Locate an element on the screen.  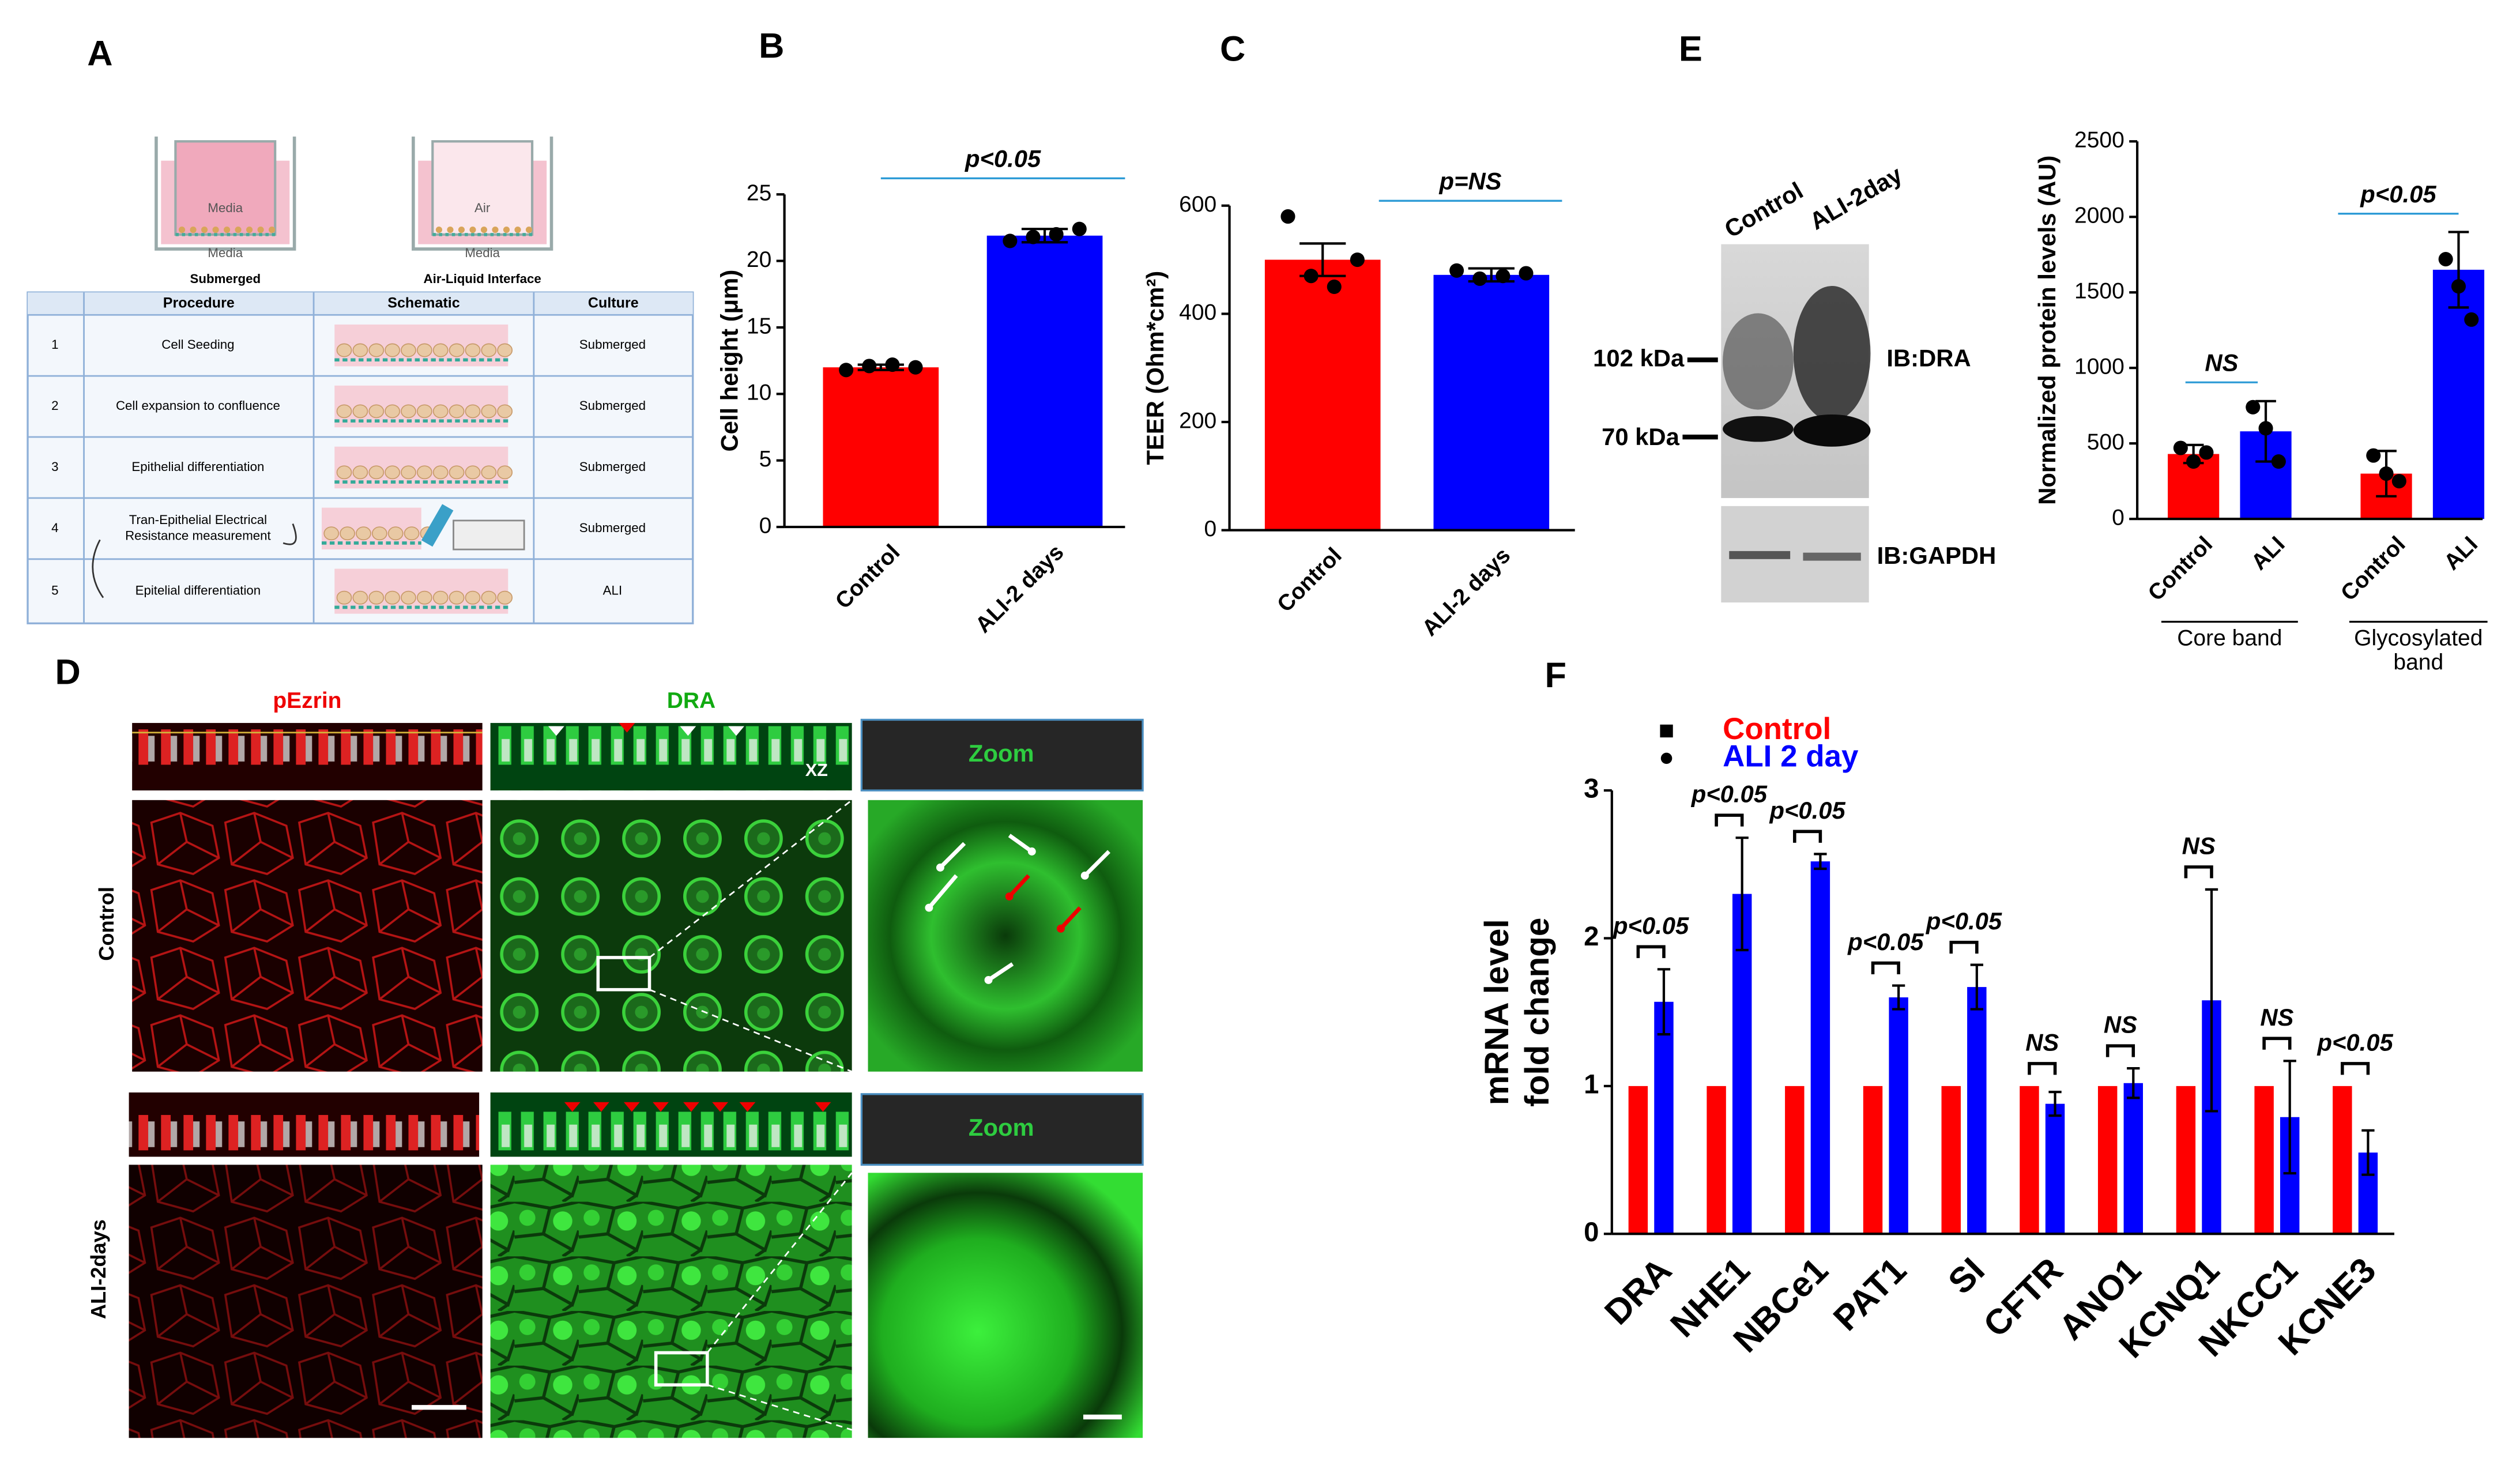
well-label: Media is located at coordinates (226, 208).